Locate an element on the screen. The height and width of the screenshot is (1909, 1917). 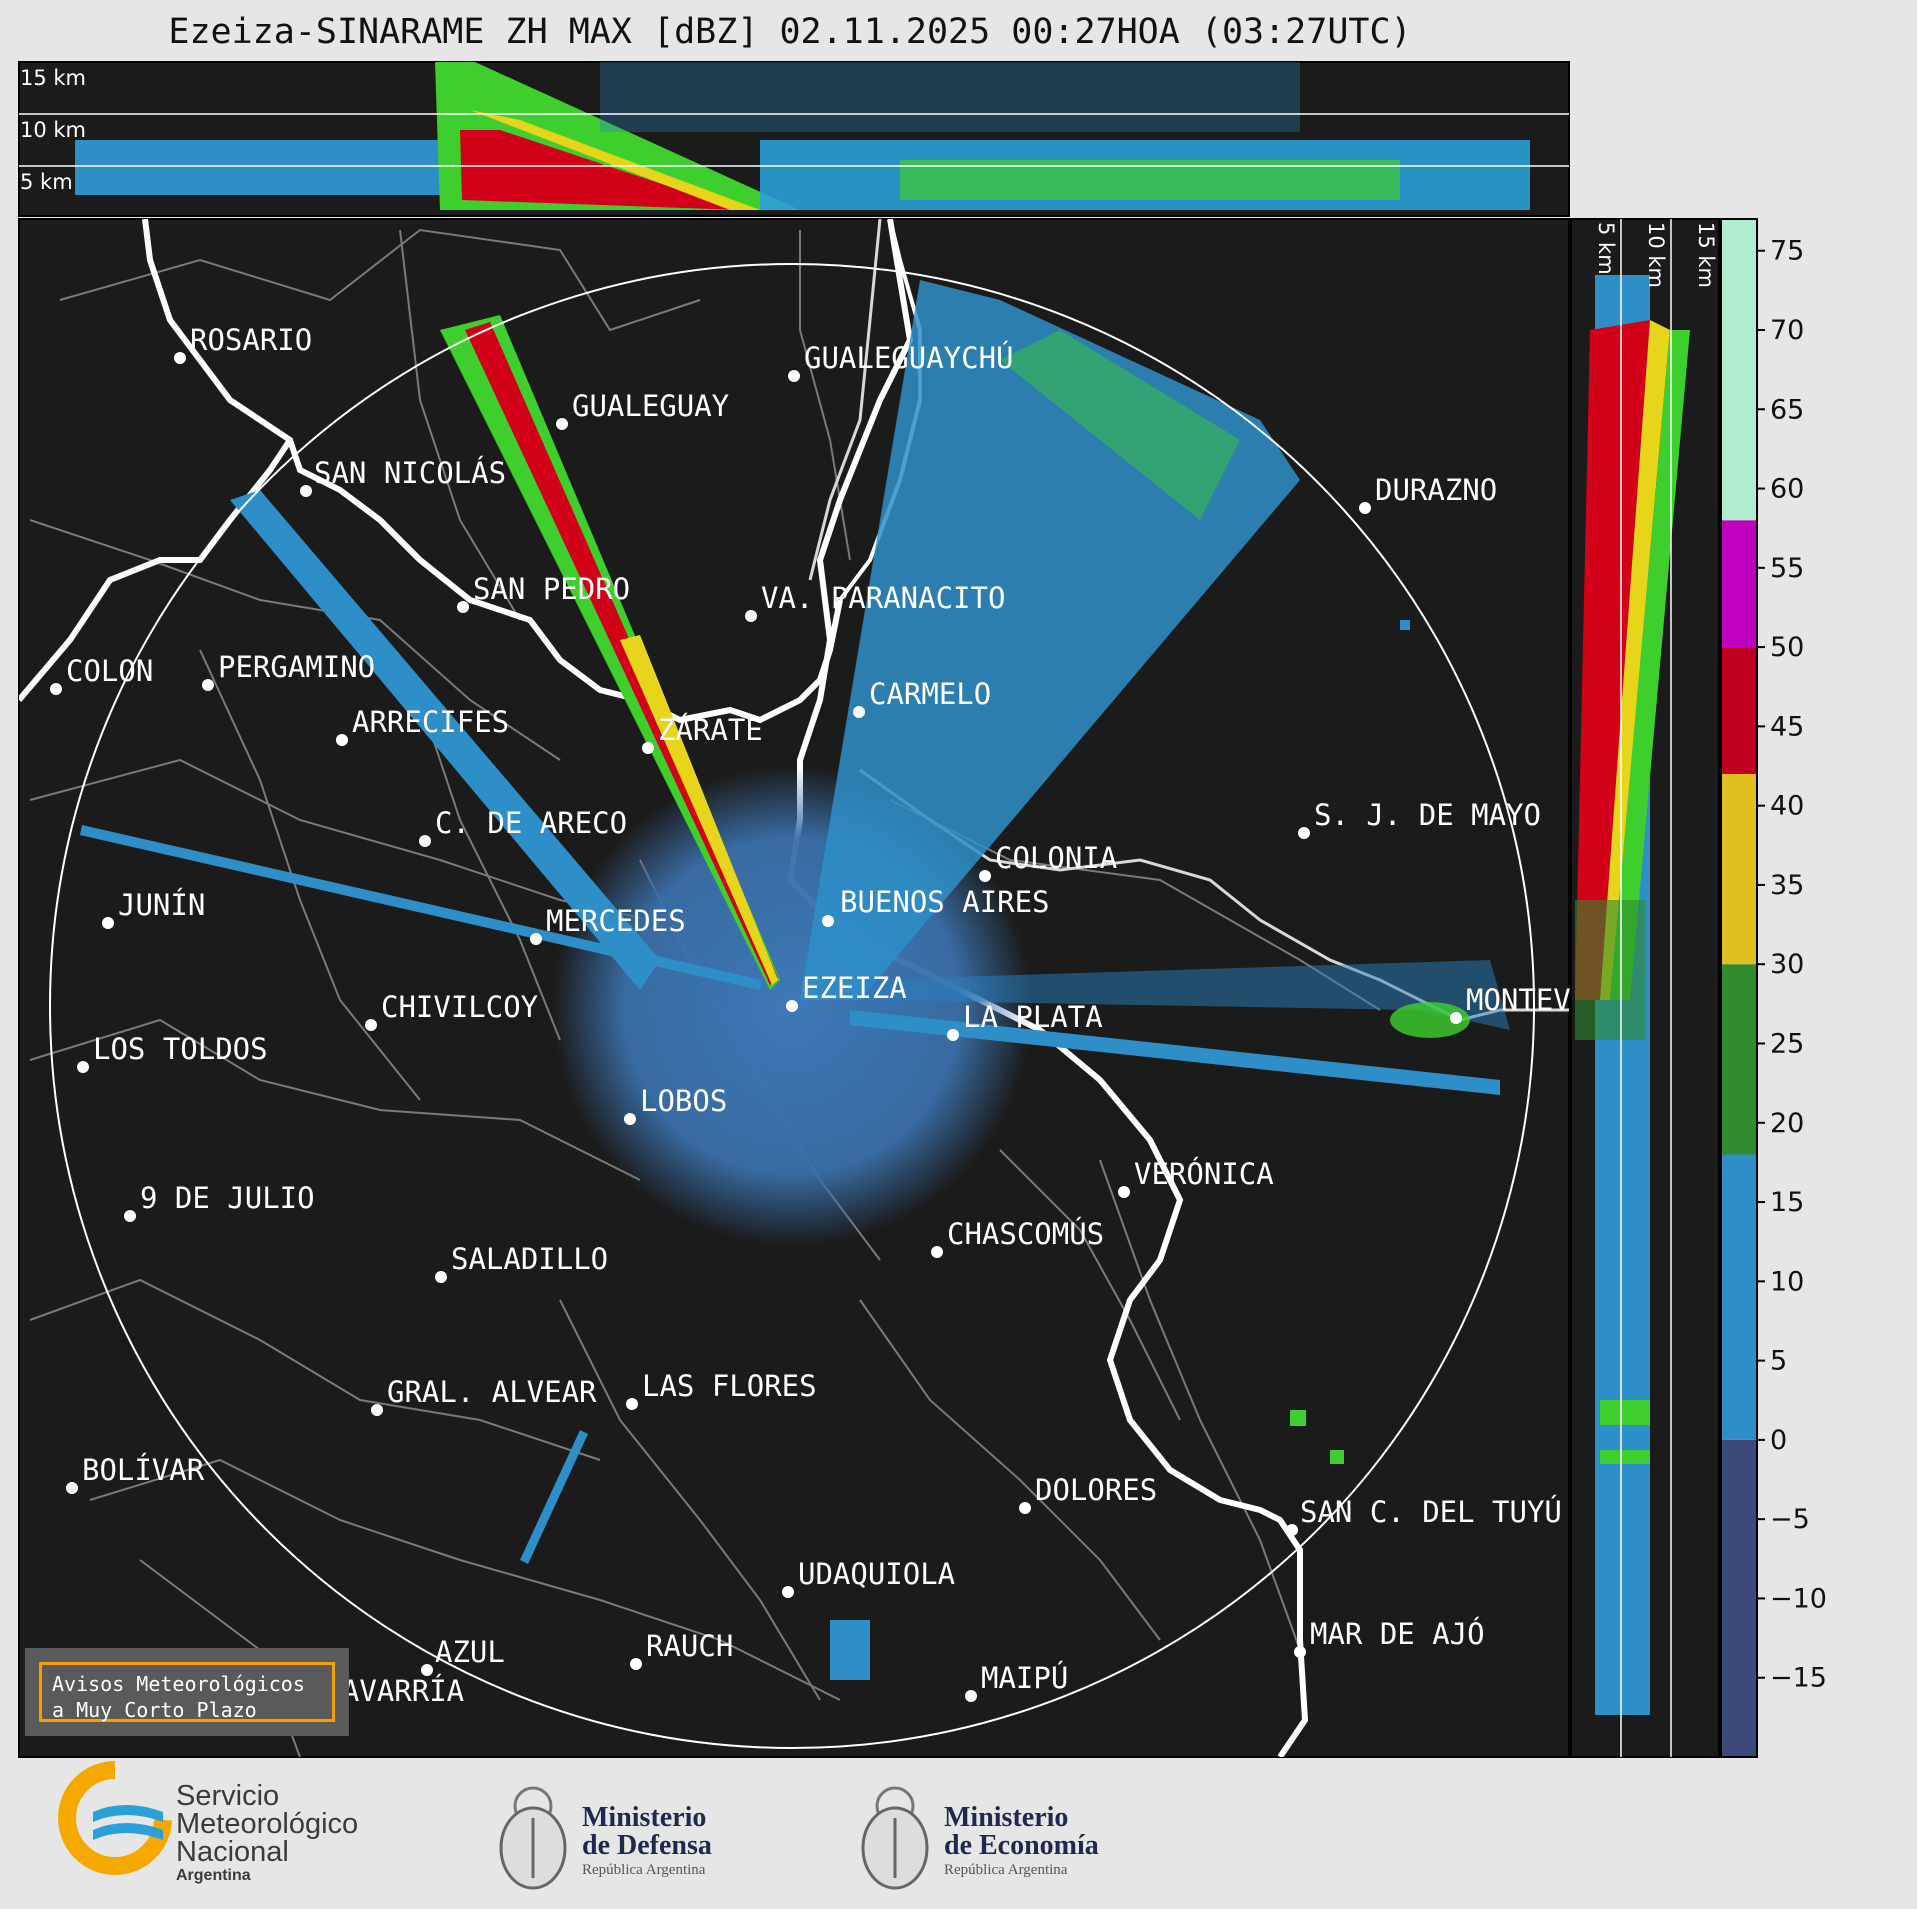
city-marker-bolivar is located at coordinates (72, 1488).